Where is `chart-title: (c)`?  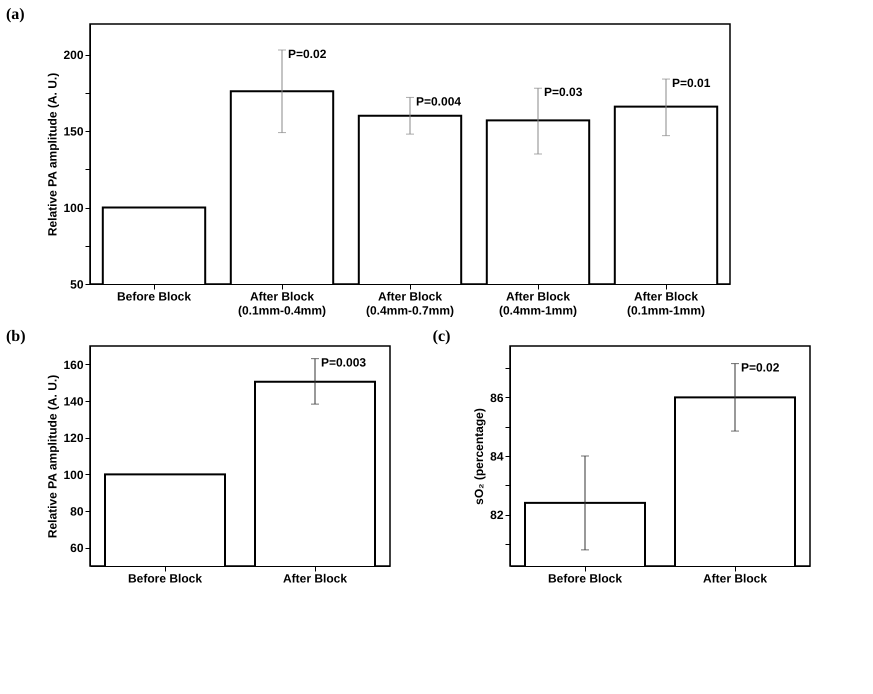 chart-title: (c) is located at coordinates (441, 336).